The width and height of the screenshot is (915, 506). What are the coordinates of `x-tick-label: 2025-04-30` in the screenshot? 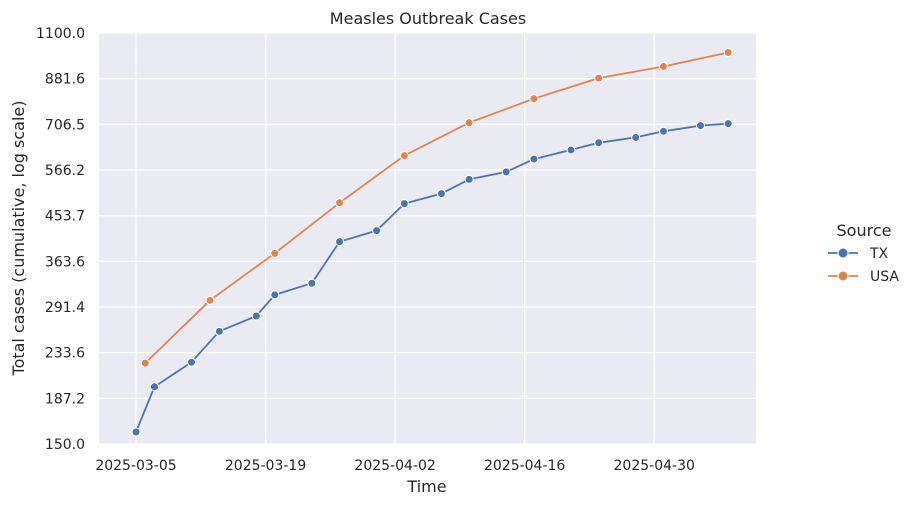 It's located at (654, 466).